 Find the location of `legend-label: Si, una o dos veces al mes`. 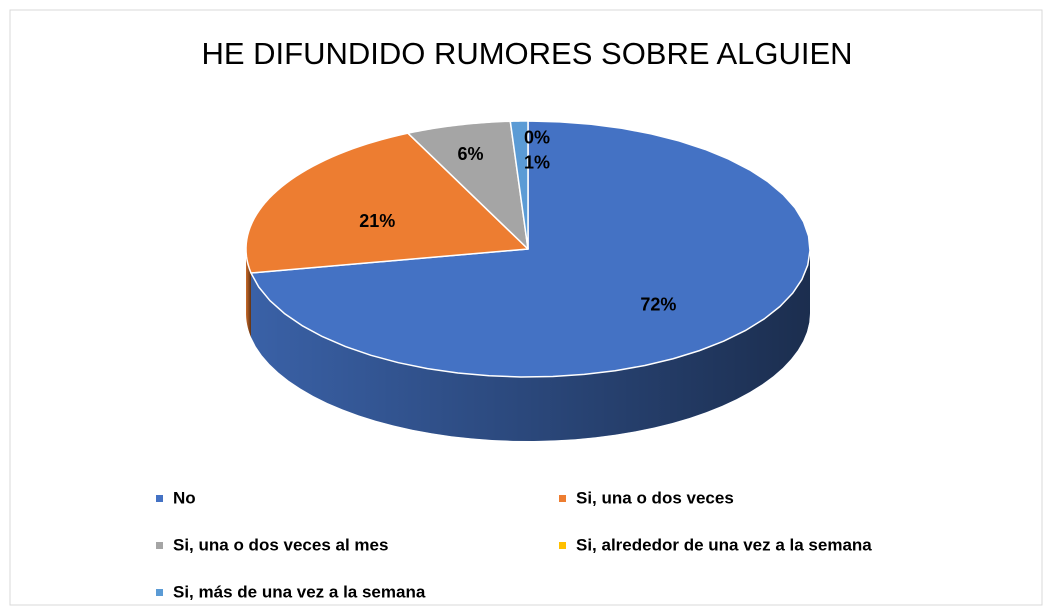

legend-label: Si, una o dos veces al mes is located at coordinates (280, 544).